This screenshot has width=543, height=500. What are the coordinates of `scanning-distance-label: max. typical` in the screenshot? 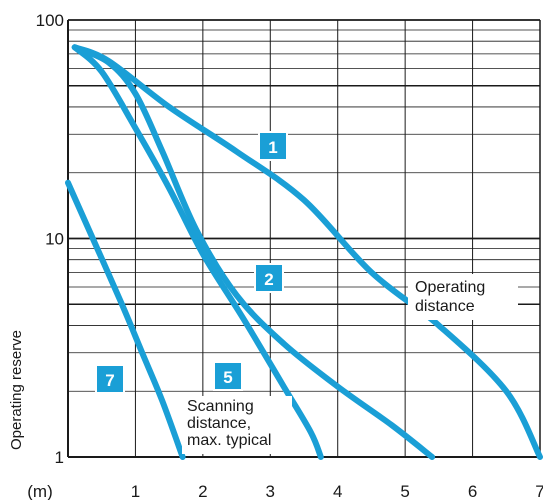 It's located at (229, 440).